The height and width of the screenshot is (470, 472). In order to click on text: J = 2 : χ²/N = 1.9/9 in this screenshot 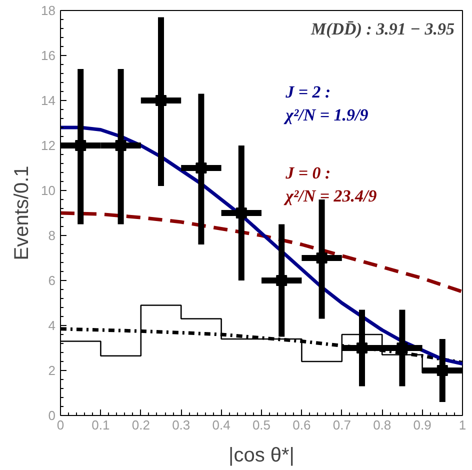, I will do `click(326, 103)`.